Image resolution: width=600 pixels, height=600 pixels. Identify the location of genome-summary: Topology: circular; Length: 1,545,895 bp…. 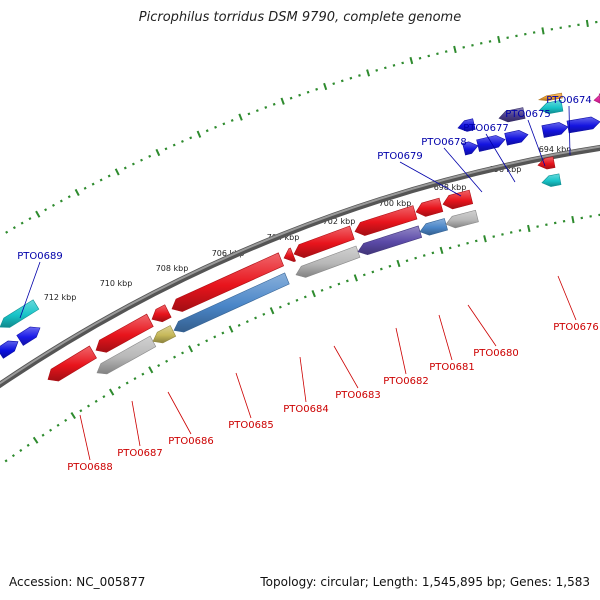
(425, 582).